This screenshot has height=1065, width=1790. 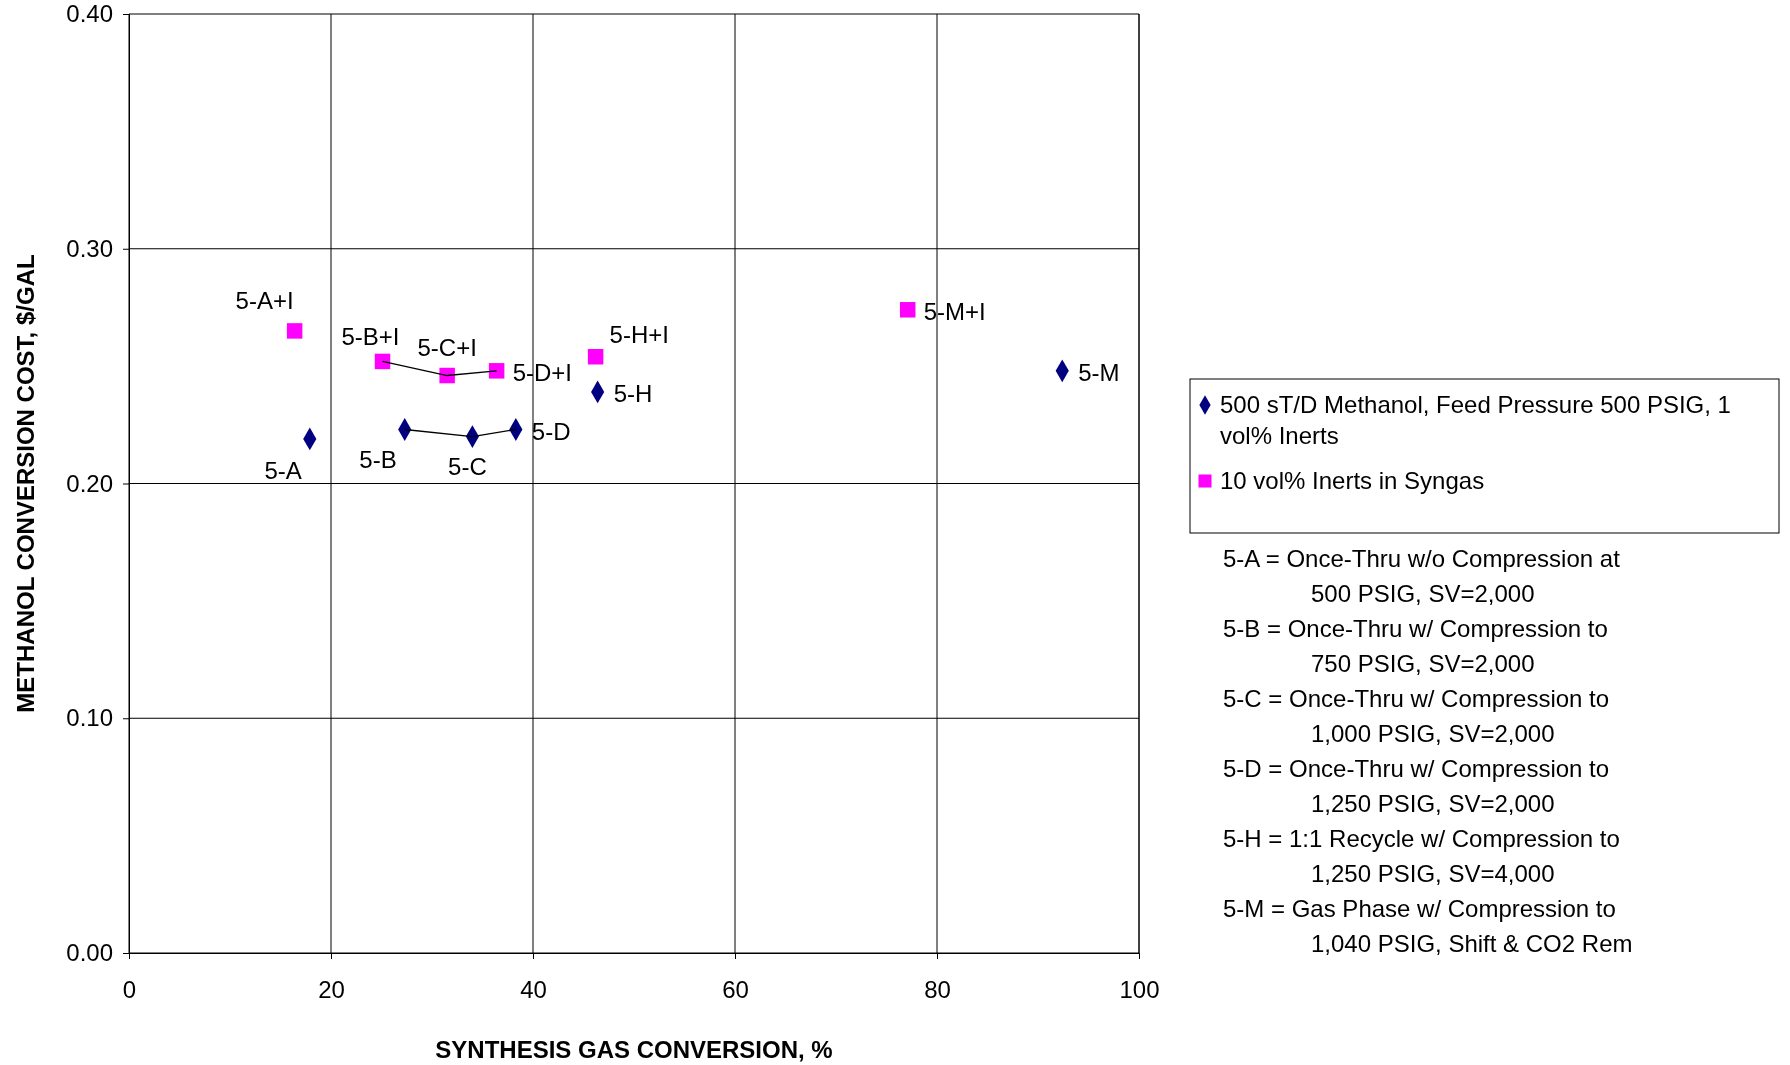 What do you see at coordinates (1423, 593) in the screenshot?
I see `text: 500 PSIG, SV=2,000` at bounding box center [1423, 593].